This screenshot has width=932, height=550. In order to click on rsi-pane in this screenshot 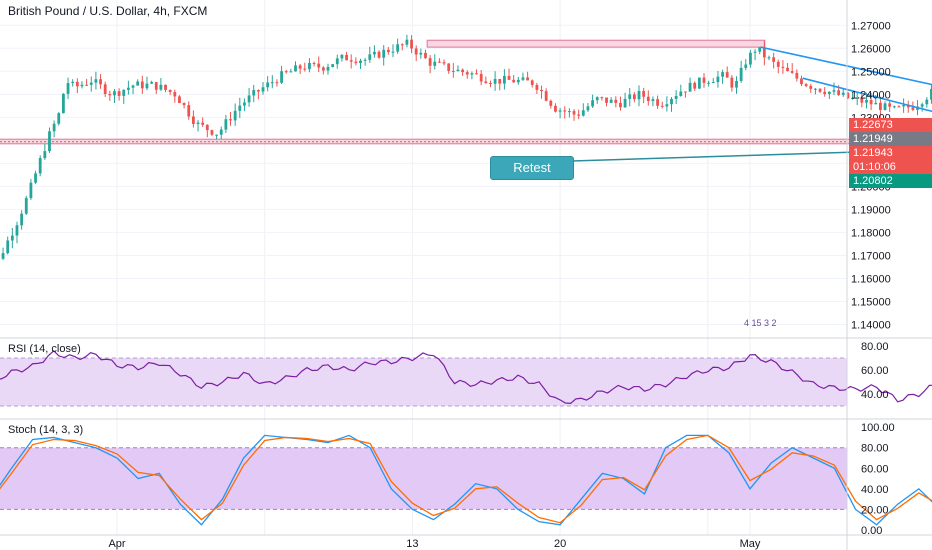, I will do `click(466, 378)`.